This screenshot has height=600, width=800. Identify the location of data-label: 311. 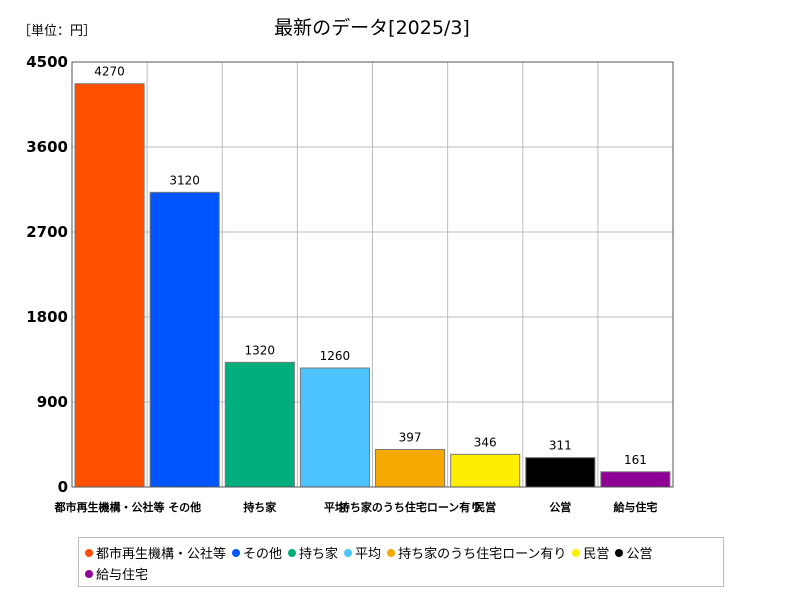
(560, 446).